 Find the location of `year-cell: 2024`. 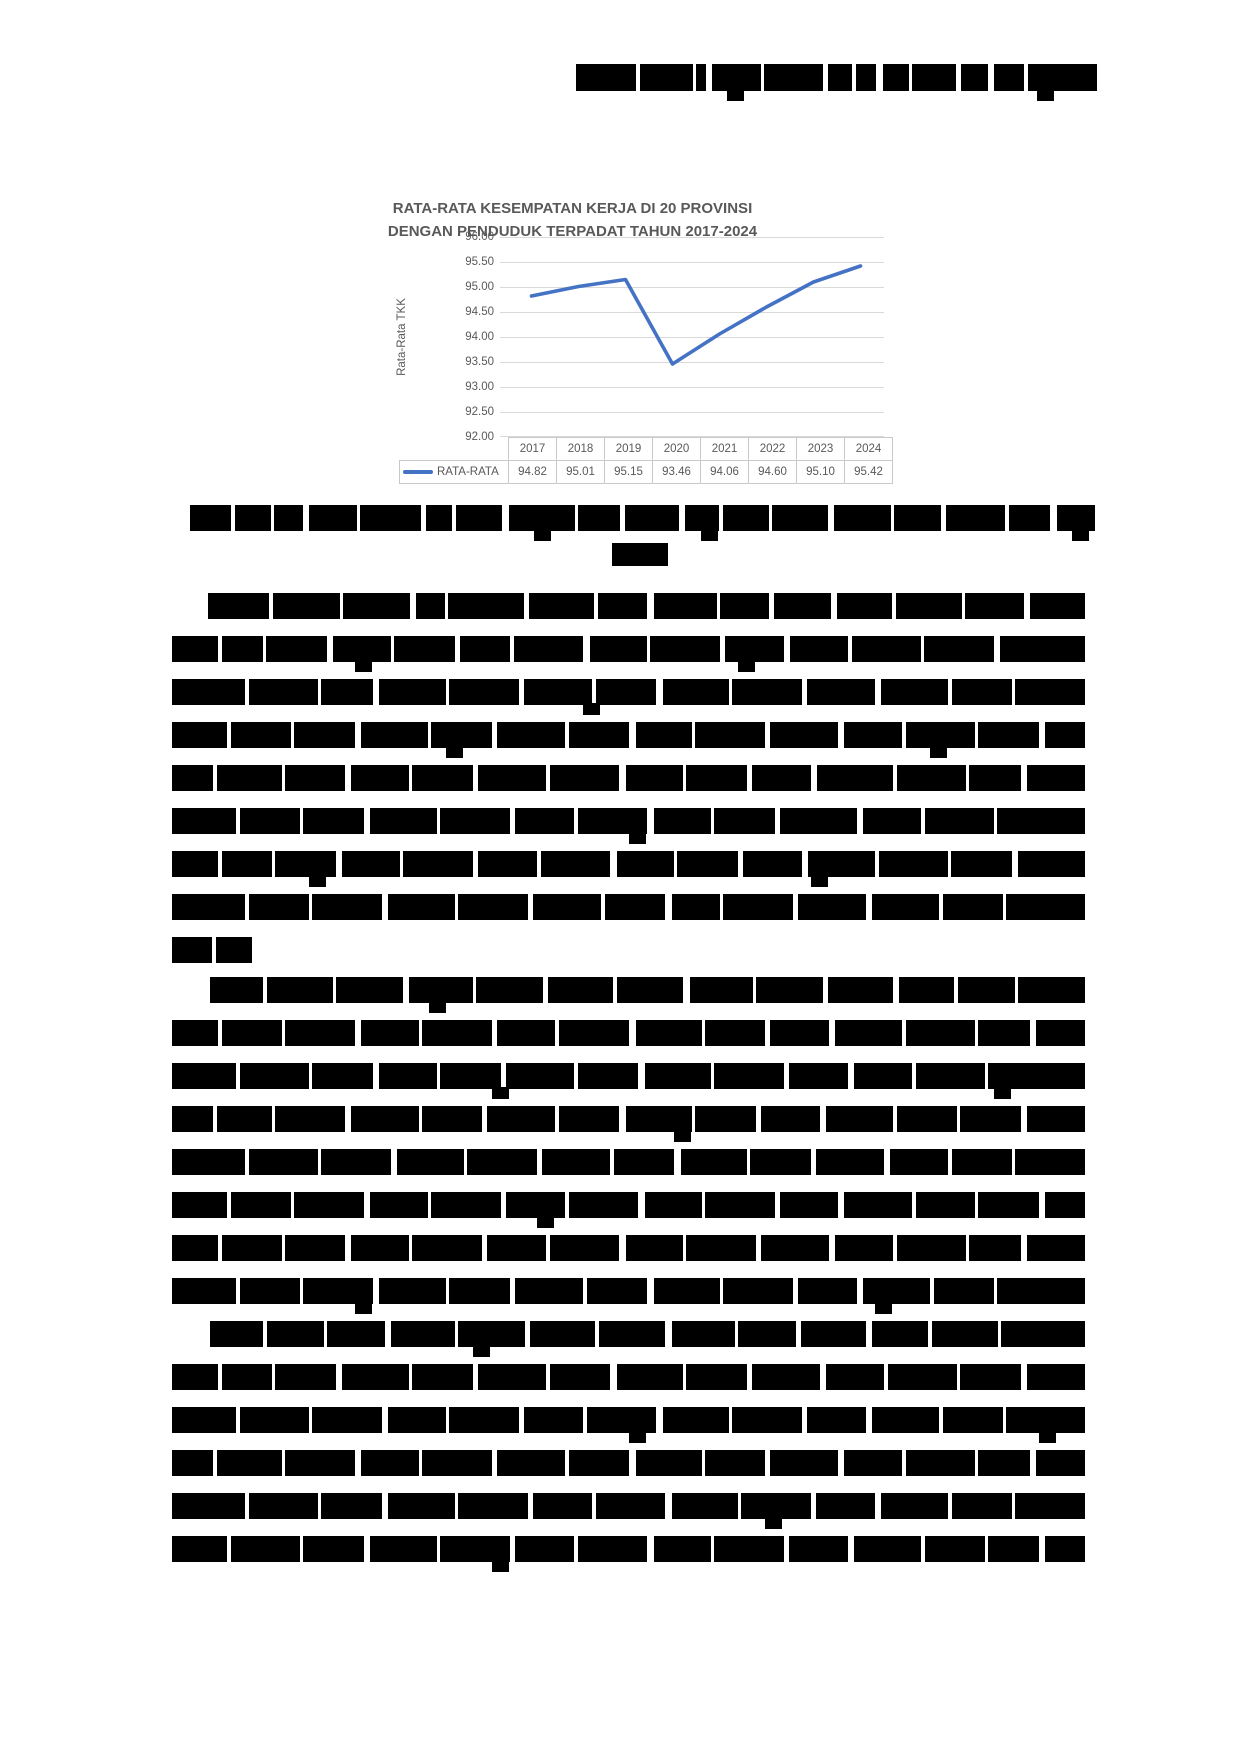

year-cell: 2024 is located at coordinates (868, 449).